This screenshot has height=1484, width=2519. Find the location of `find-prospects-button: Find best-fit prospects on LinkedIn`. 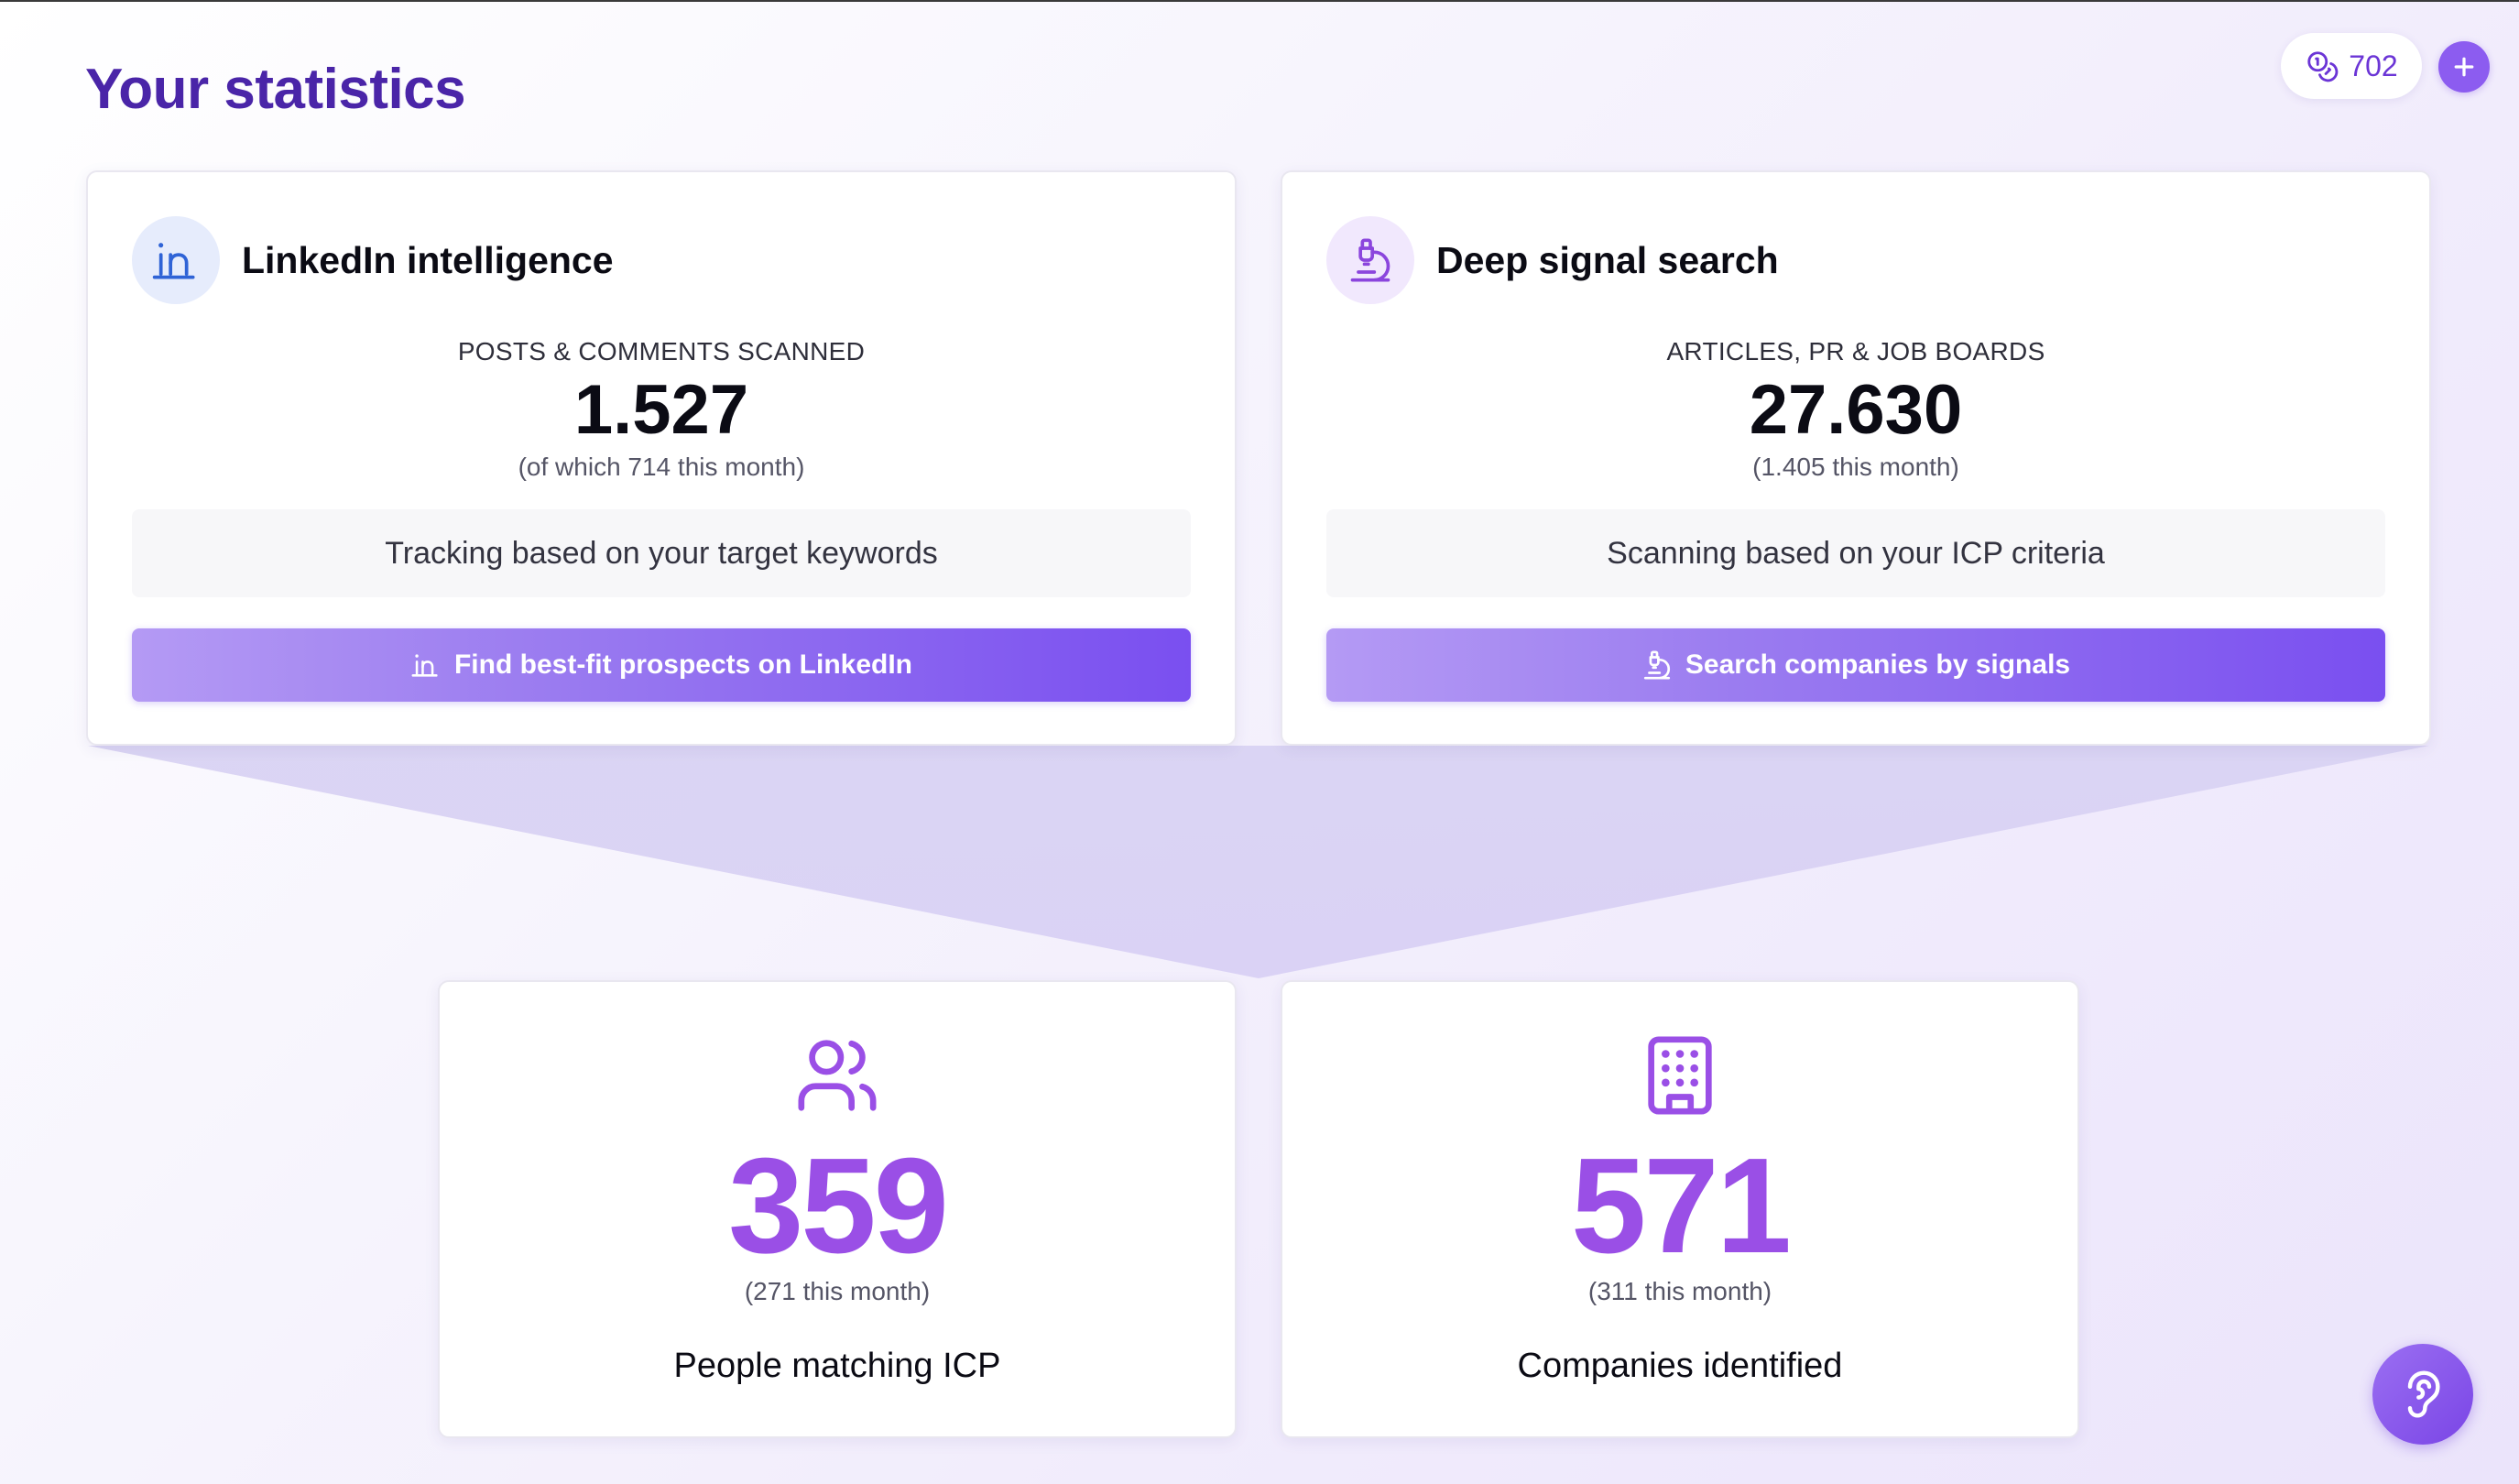

find-prospects-button: Find best-fit prospects on LinkedIn is located at coordinates (661, 665).